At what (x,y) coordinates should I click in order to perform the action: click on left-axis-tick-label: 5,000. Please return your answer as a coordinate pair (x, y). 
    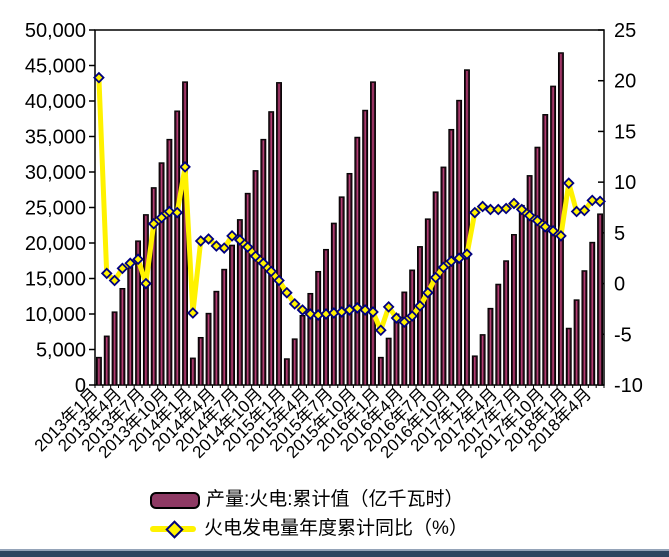
    Looking at the image, I should click on (61, 351).